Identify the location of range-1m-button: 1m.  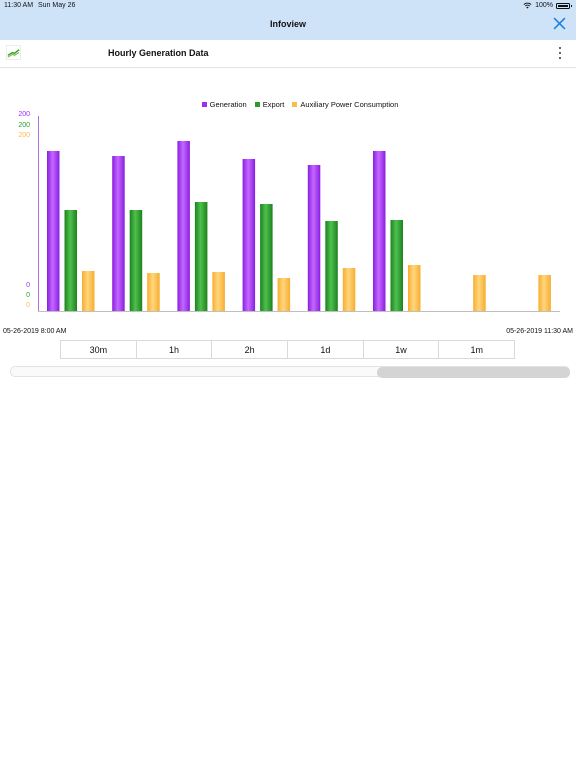
(477, 349).